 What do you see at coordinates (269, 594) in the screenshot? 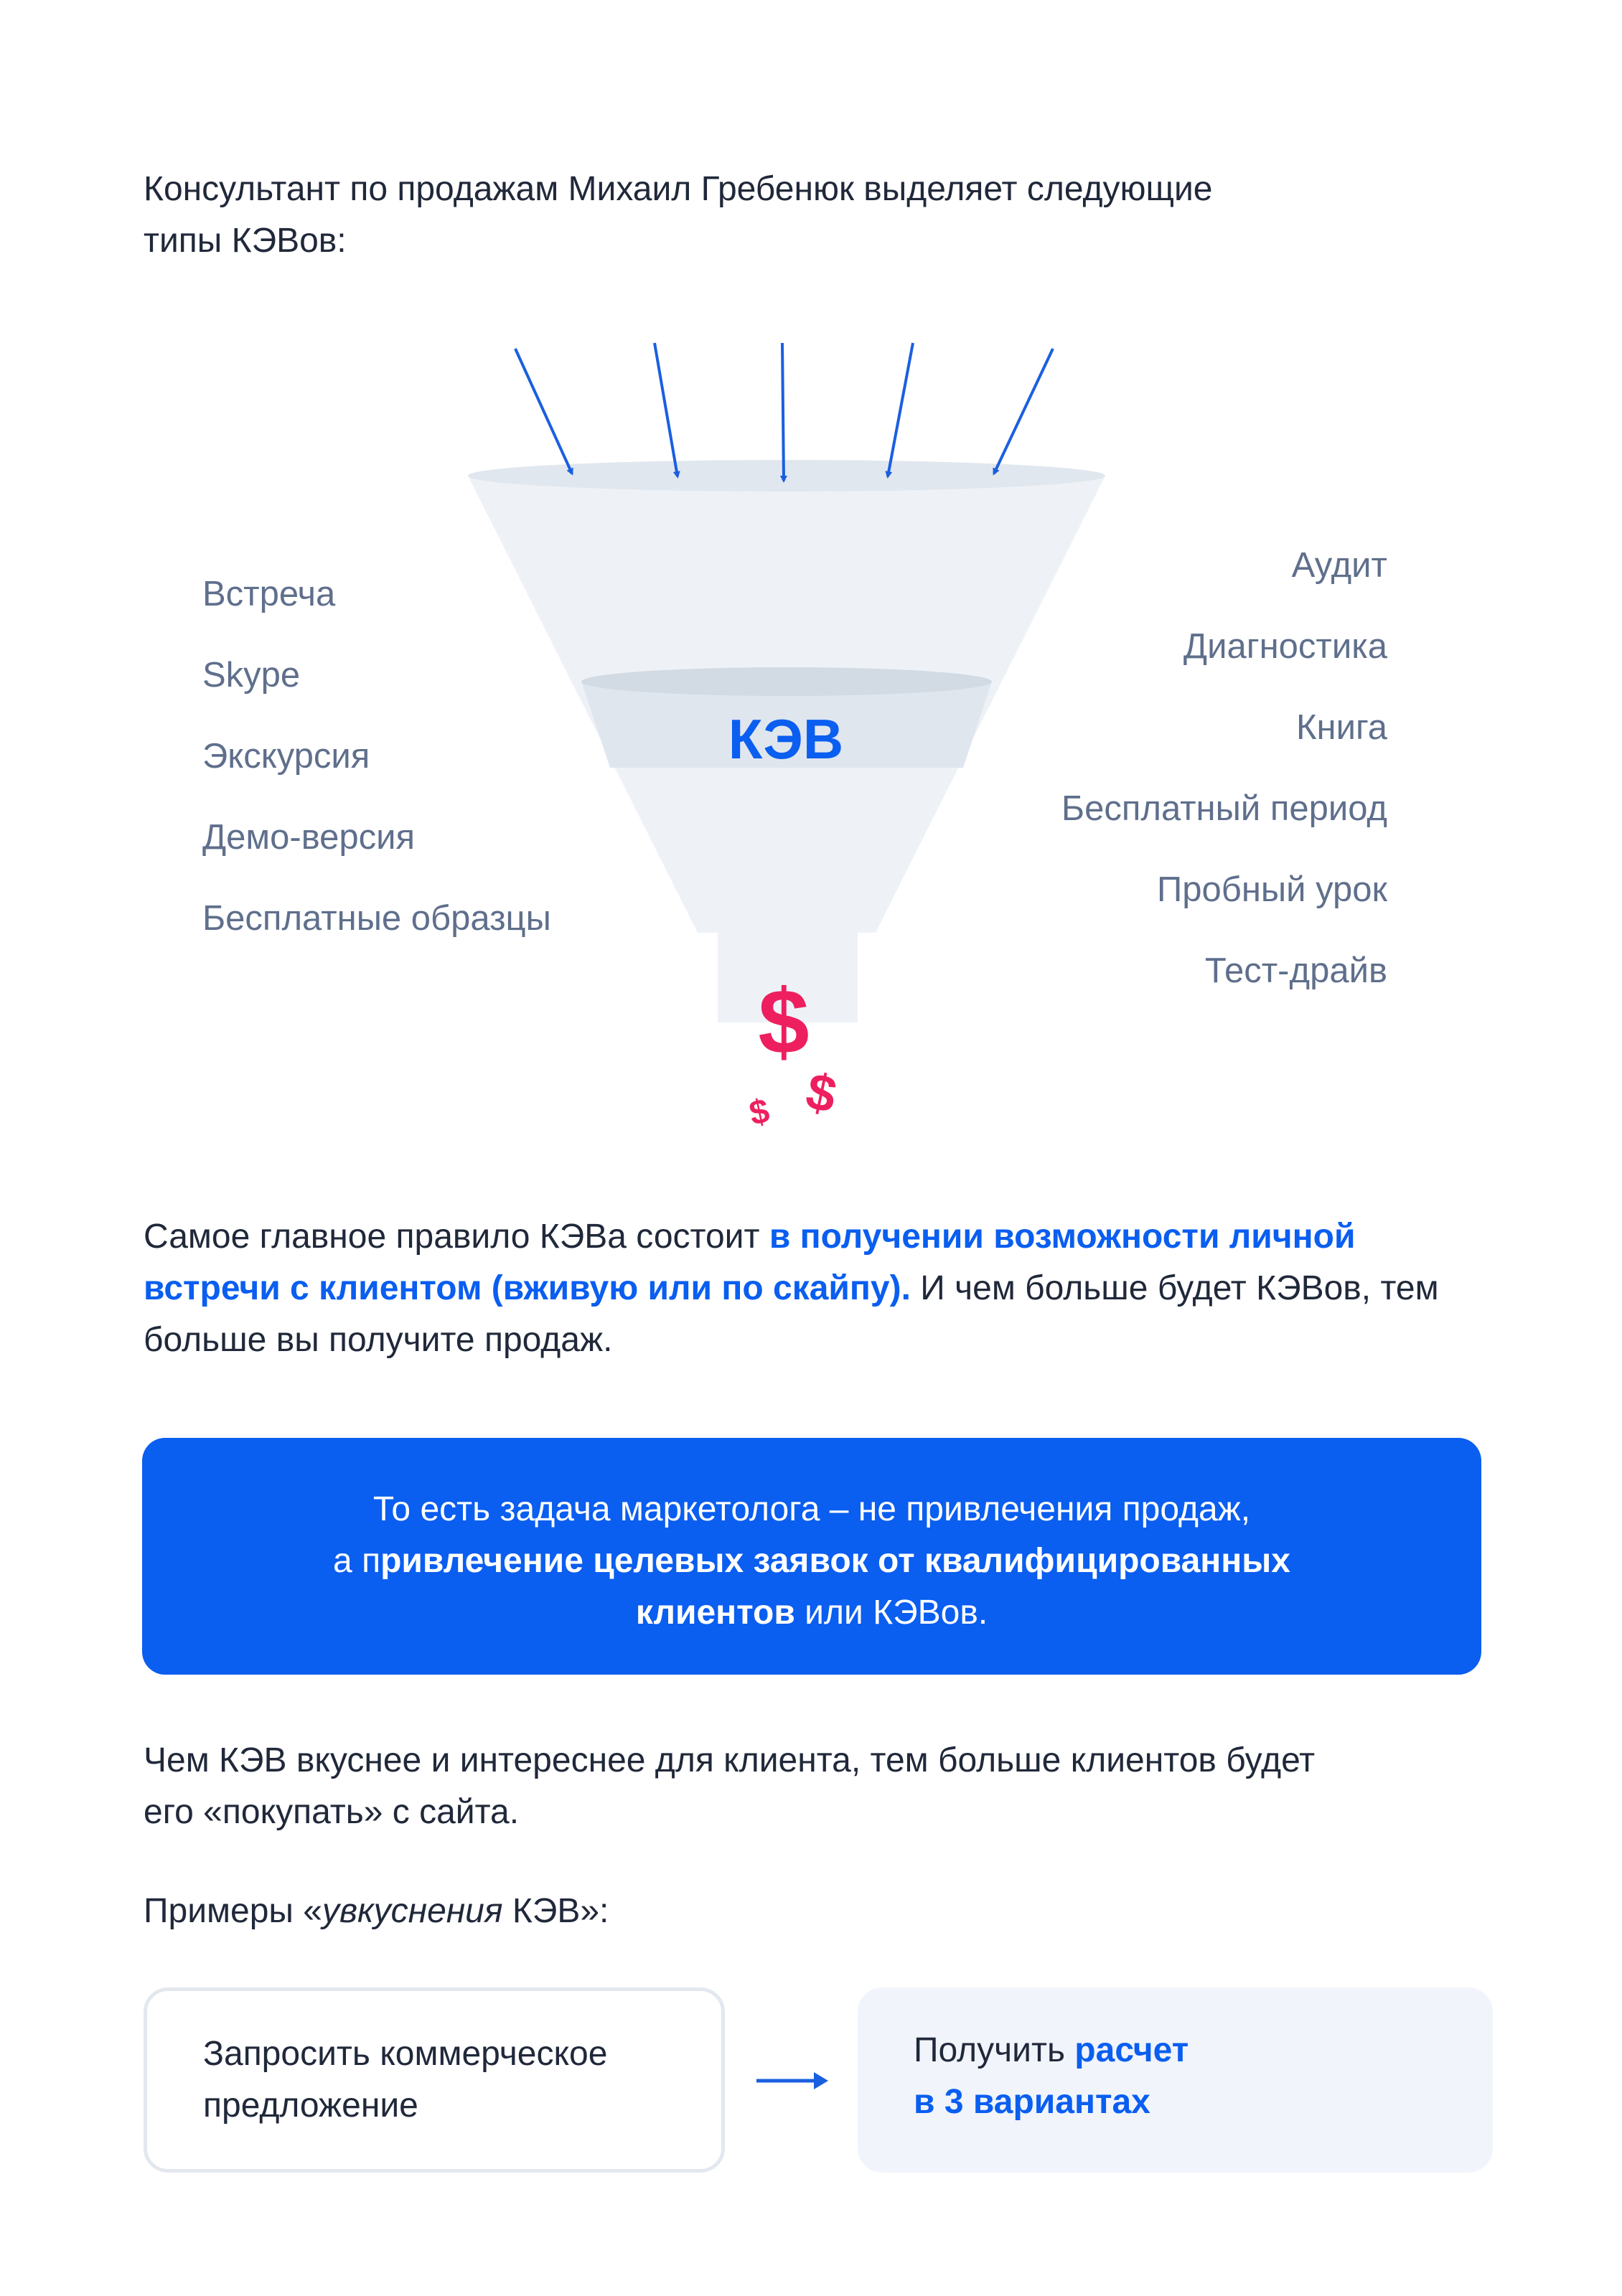
I see `kev-type-item: Встреча` at bounding box center [269, 594].